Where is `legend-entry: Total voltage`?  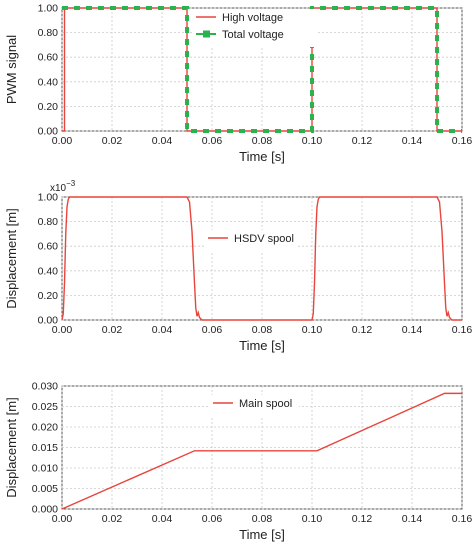 legend-entry: Total voltage is located at coordinates (240, 35).